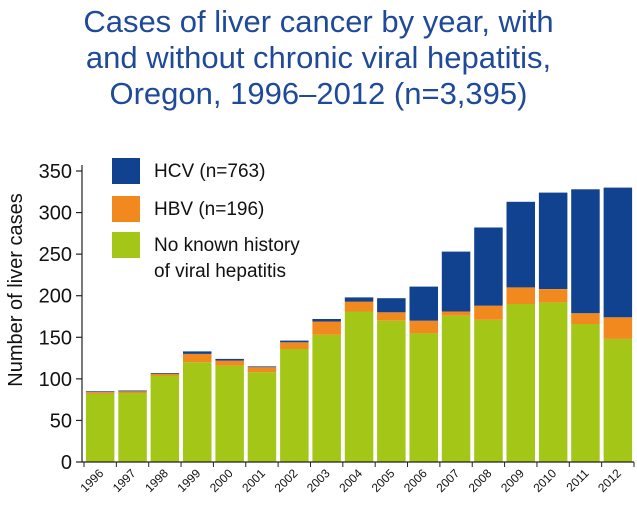  What do you see at coordinates (197, 352) in the screenshot?
I see `bar-segment-1999-hcv` at bounding box center [197, 352].